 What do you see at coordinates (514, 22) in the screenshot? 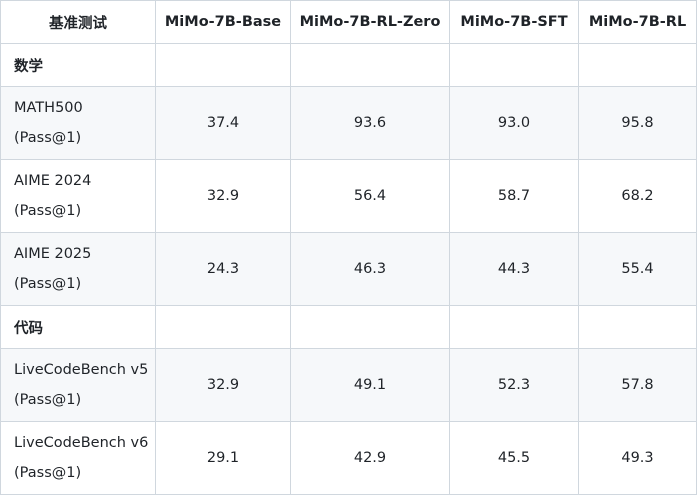
I see `header-mimo-7b-sft: MiMo-7B-SFT` at bounding box center [514, 22].